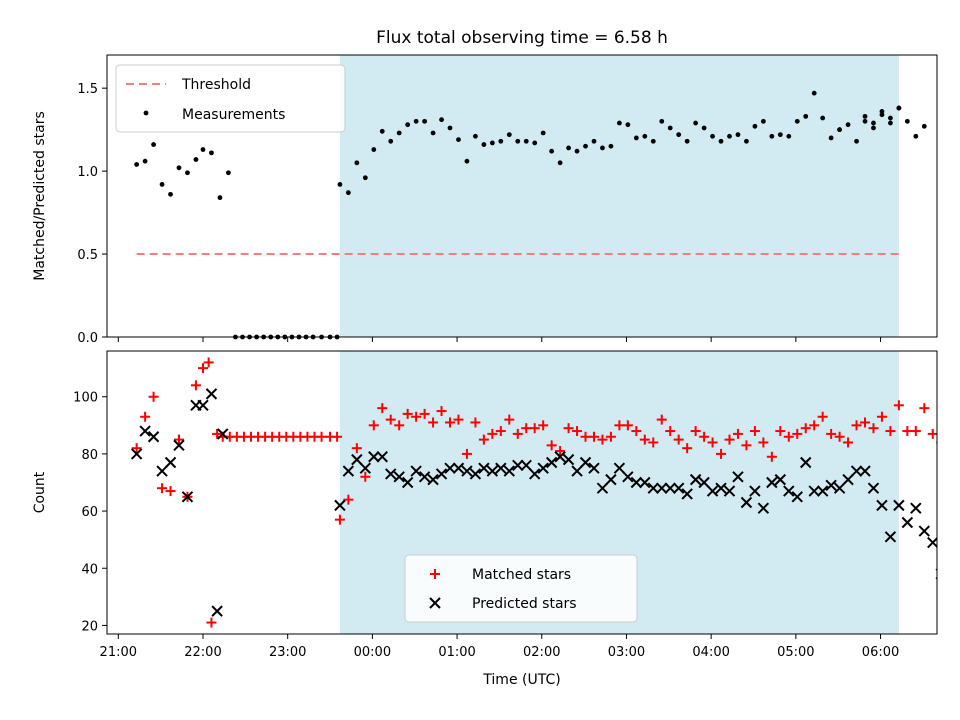  I want to click on y-axis-label: Count, so click(40, 492).